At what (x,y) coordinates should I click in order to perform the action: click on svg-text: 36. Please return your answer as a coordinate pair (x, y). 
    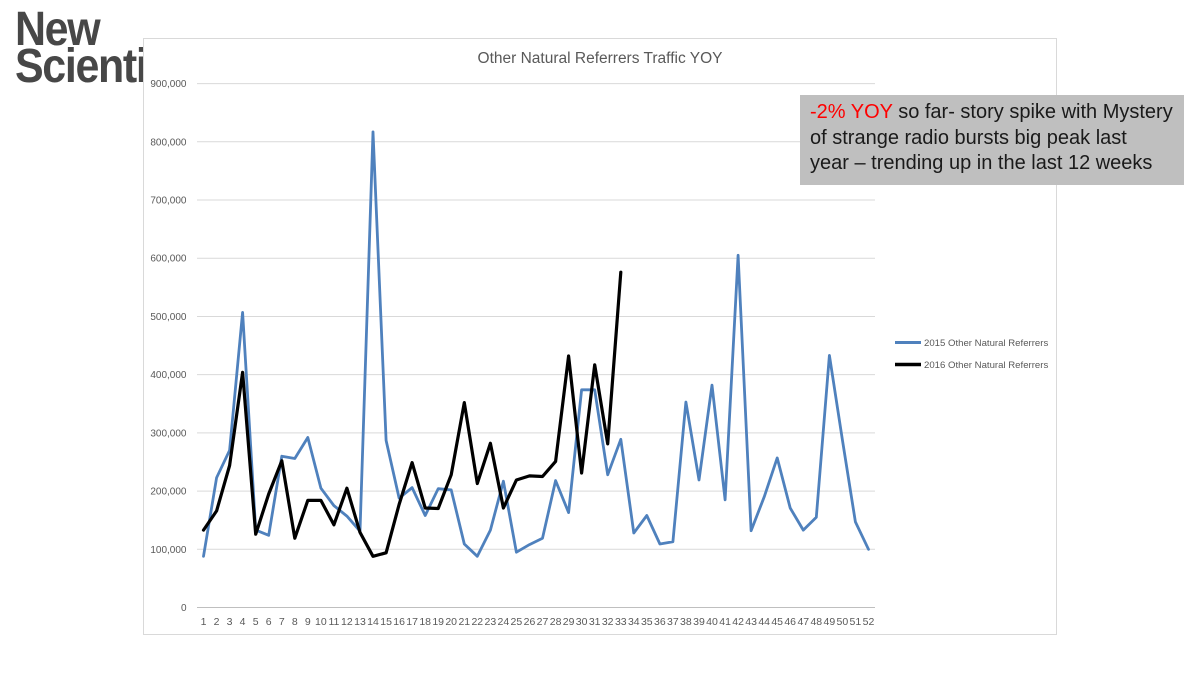
    Looking at the image, I should click on (660, 622).